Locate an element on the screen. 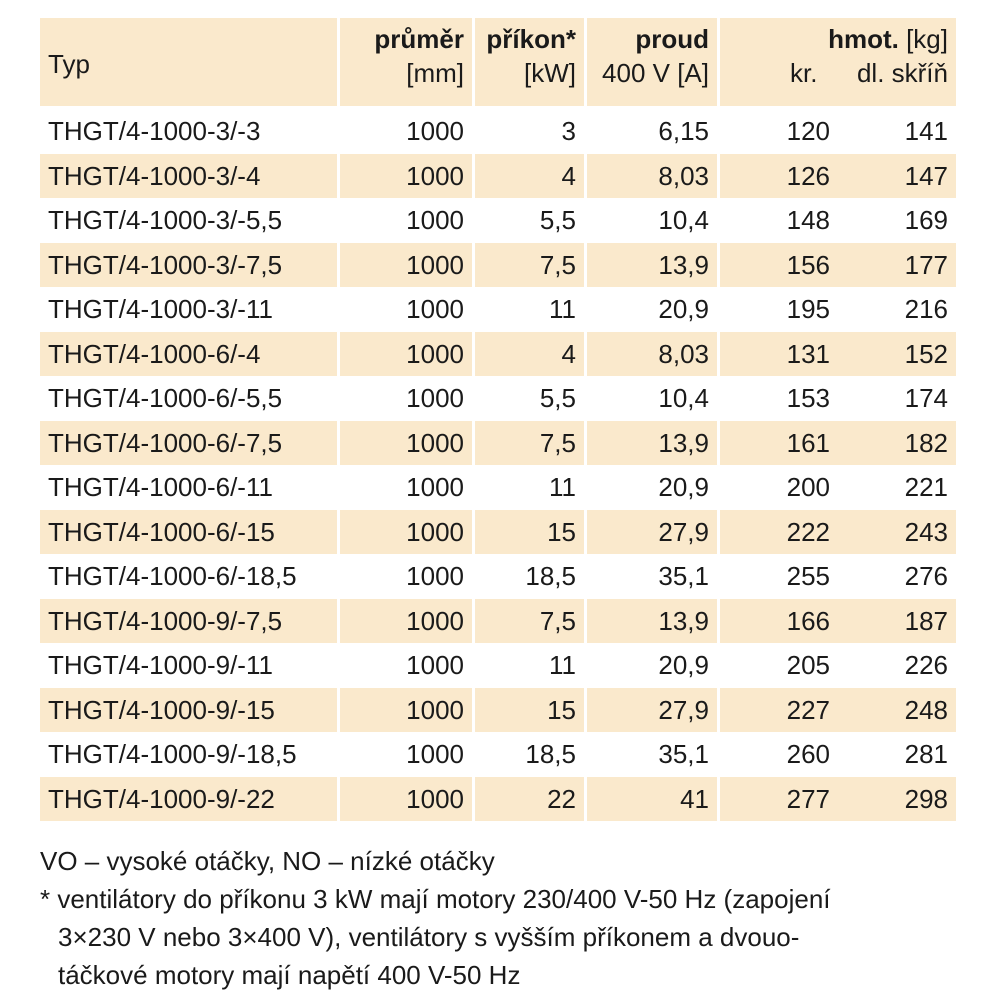 The image size is (1000, 1000). cell-proud: 41 is located at coordinates (653, 798).